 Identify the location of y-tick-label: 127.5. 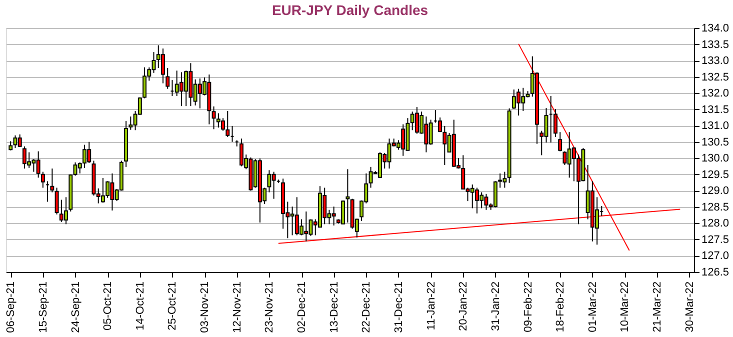
(716, 240).